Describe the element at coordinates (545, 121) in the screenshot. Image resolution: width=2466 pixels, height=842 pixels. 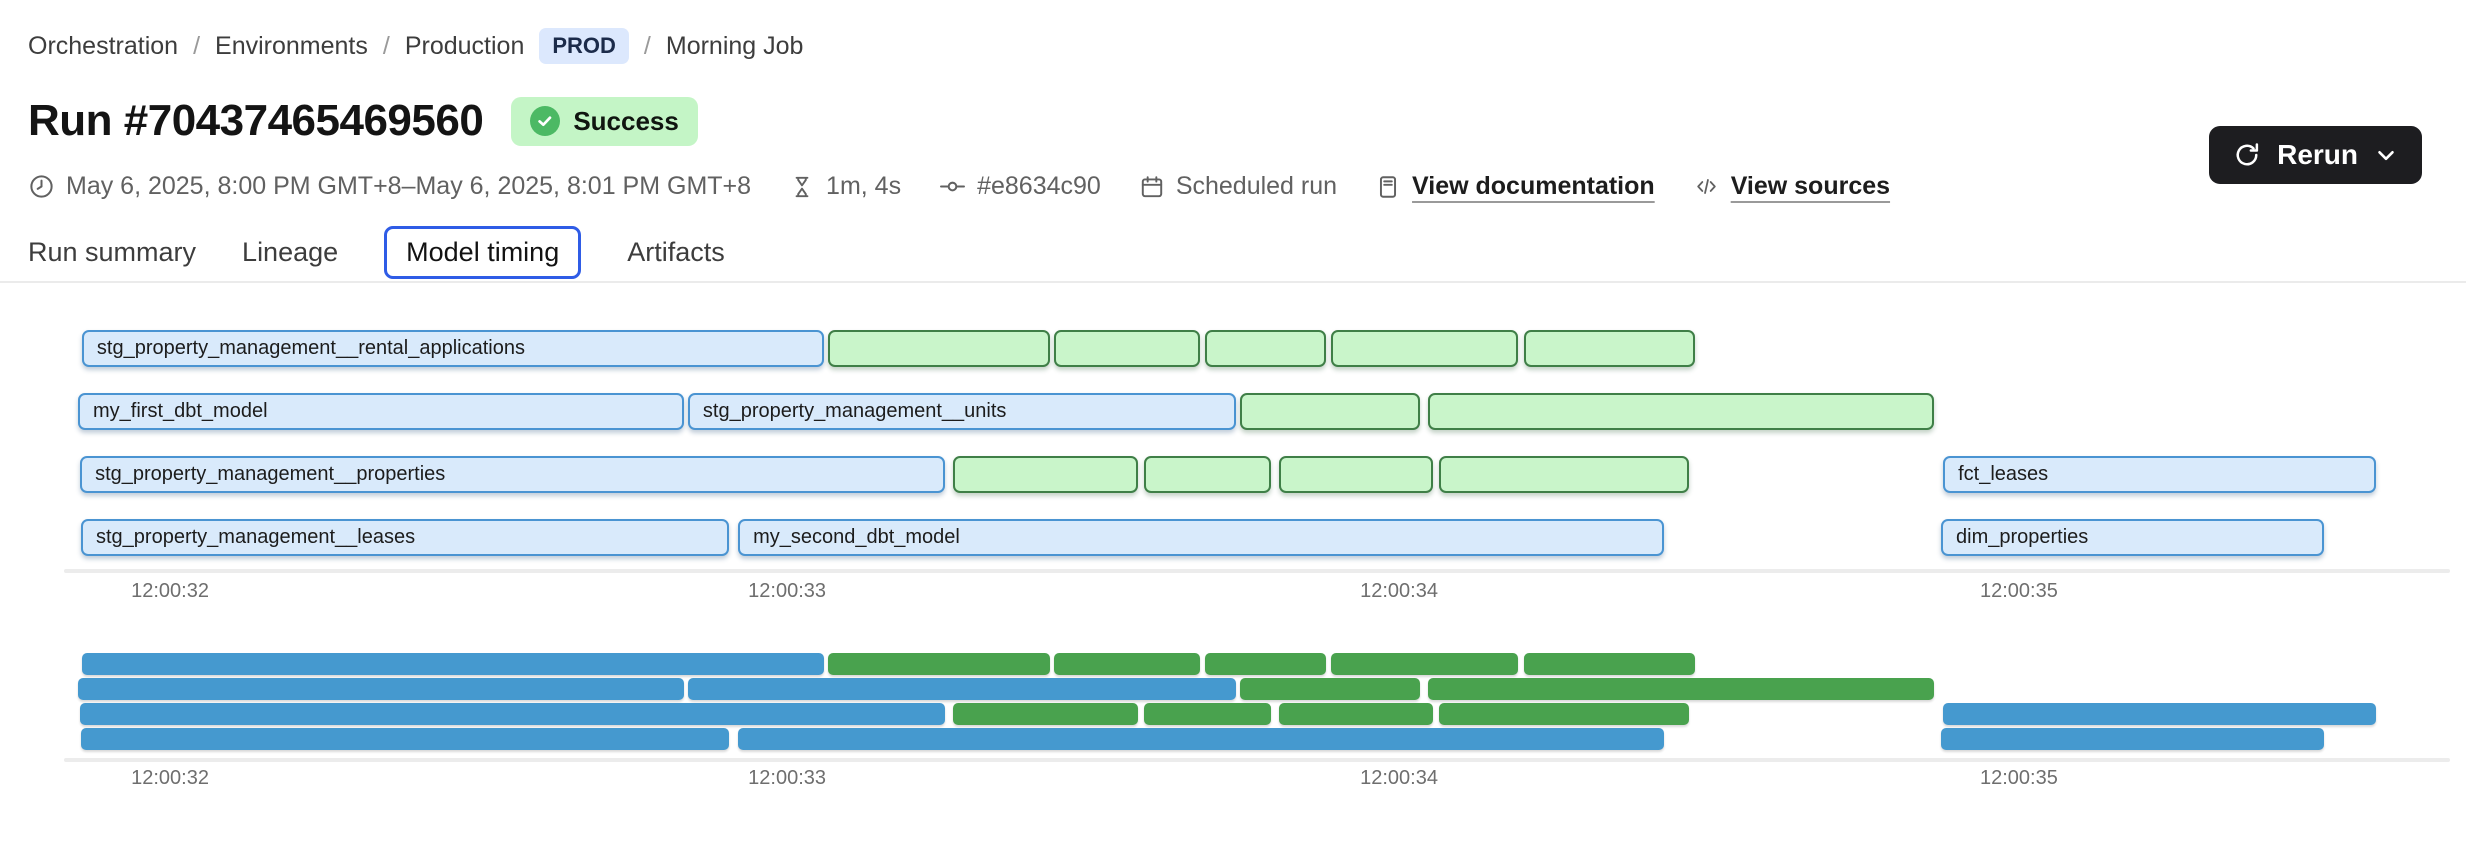
I see `success-check-icon` at that location.